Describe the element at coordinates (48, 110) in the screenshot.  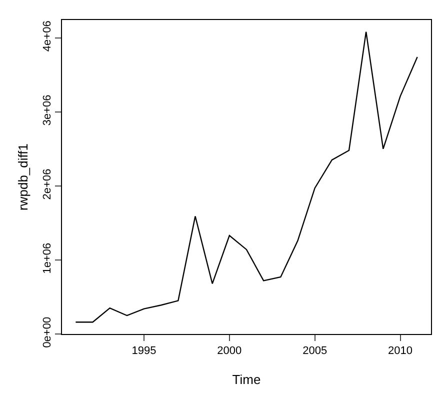
I see `y-tick-label: 3e+06` at that location.